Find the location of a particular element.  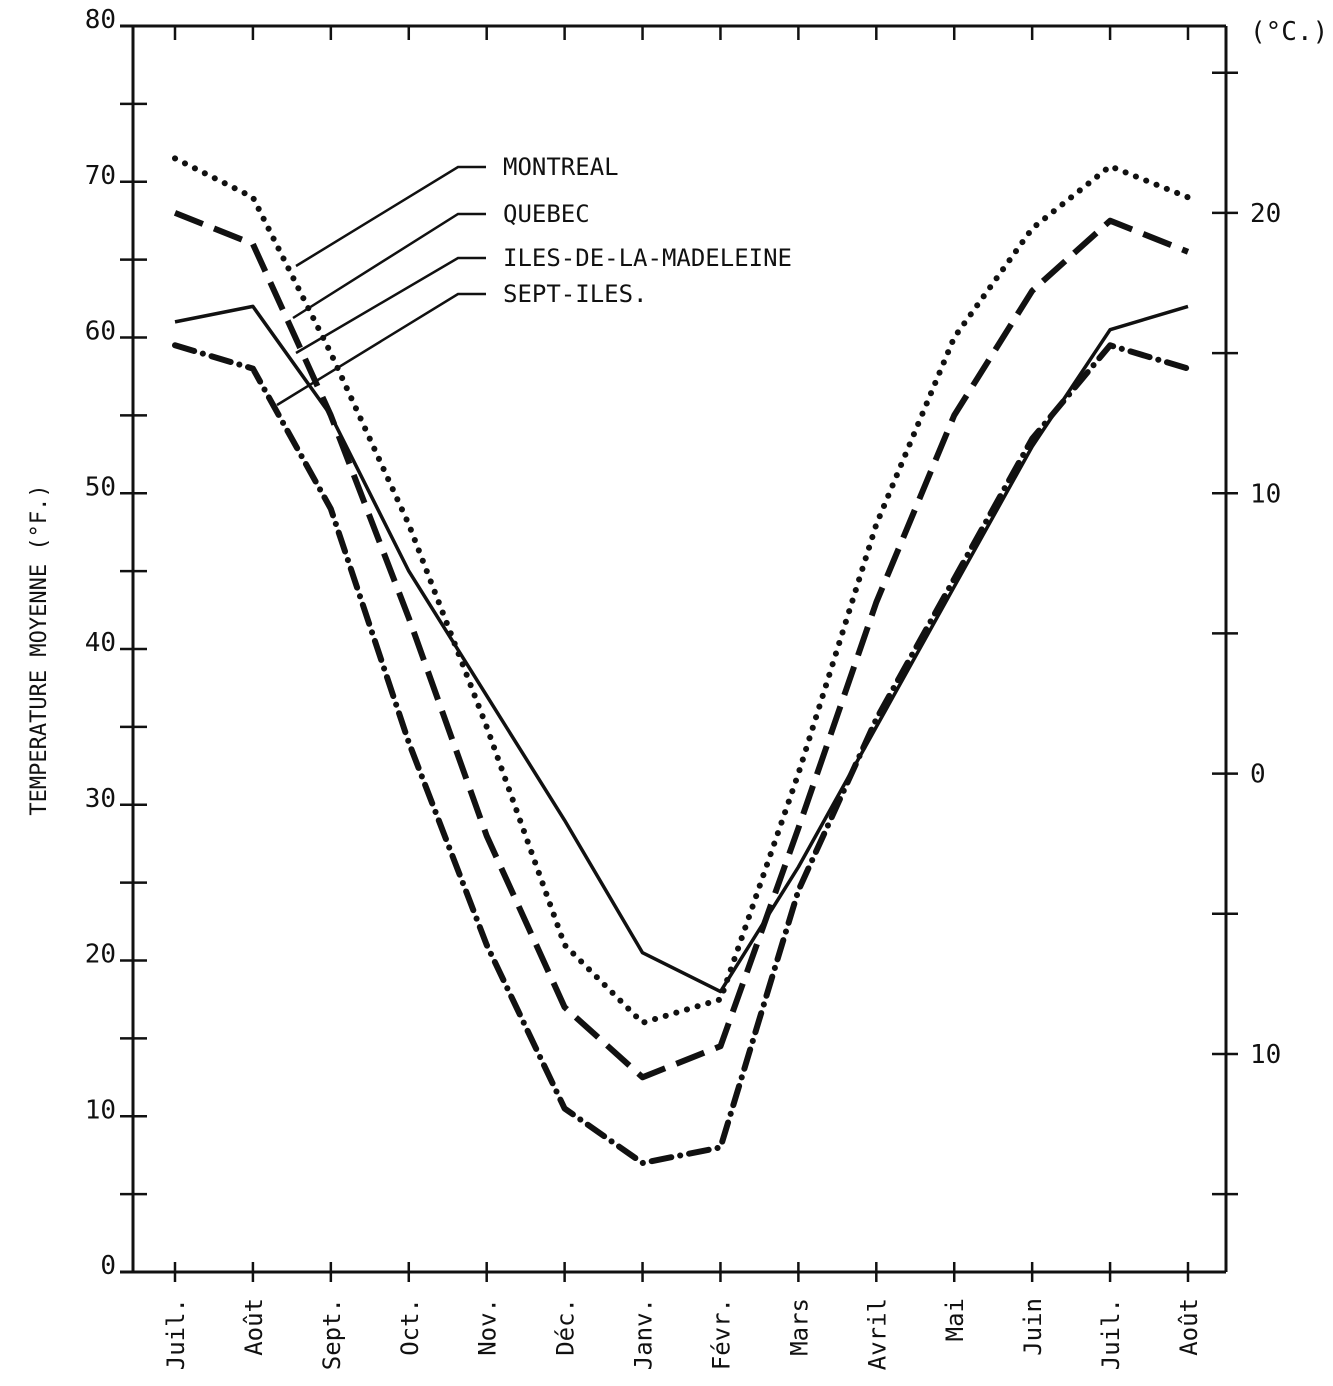

y-tick-label: 60 is located at coordinates (100, 332).